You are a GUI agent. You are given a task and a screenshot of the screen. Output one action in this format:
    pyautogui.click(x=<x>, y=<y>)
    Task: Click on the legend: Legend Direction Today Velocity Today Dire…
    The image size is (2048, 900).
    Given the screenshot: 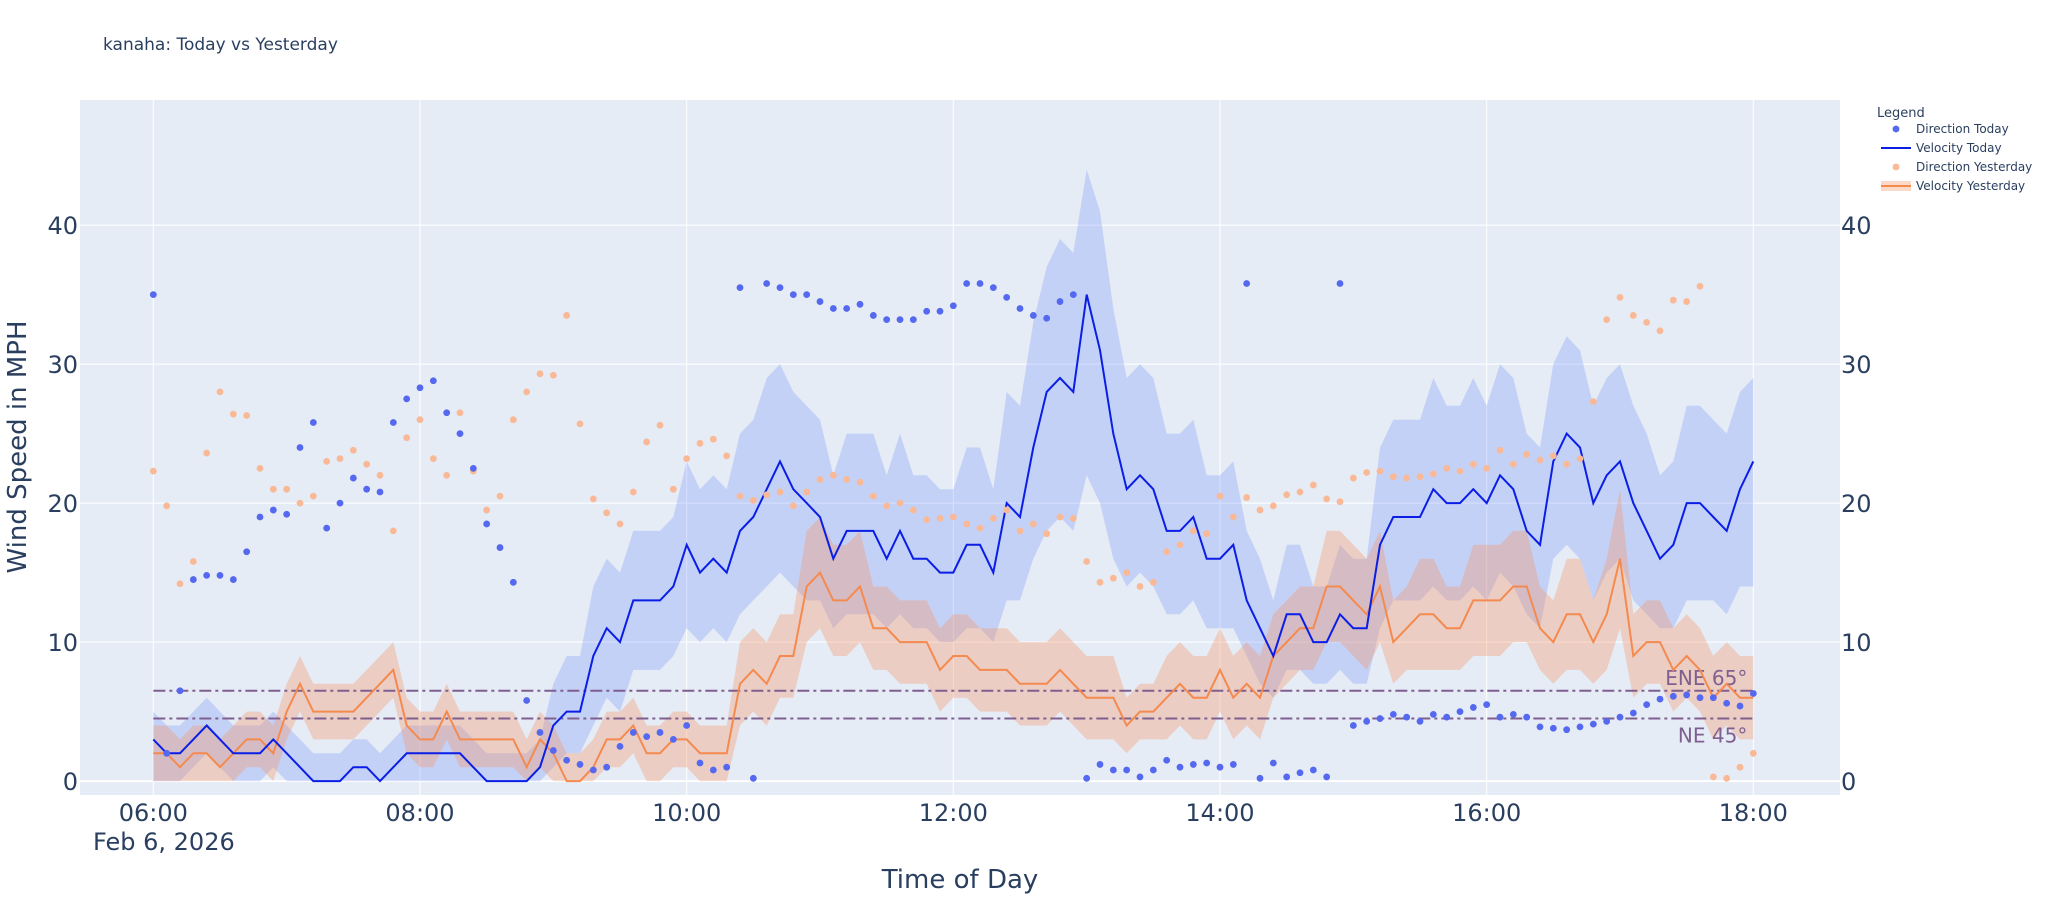 What is the action you would take?
    pyautogui.click(x=1954, y=149)
    